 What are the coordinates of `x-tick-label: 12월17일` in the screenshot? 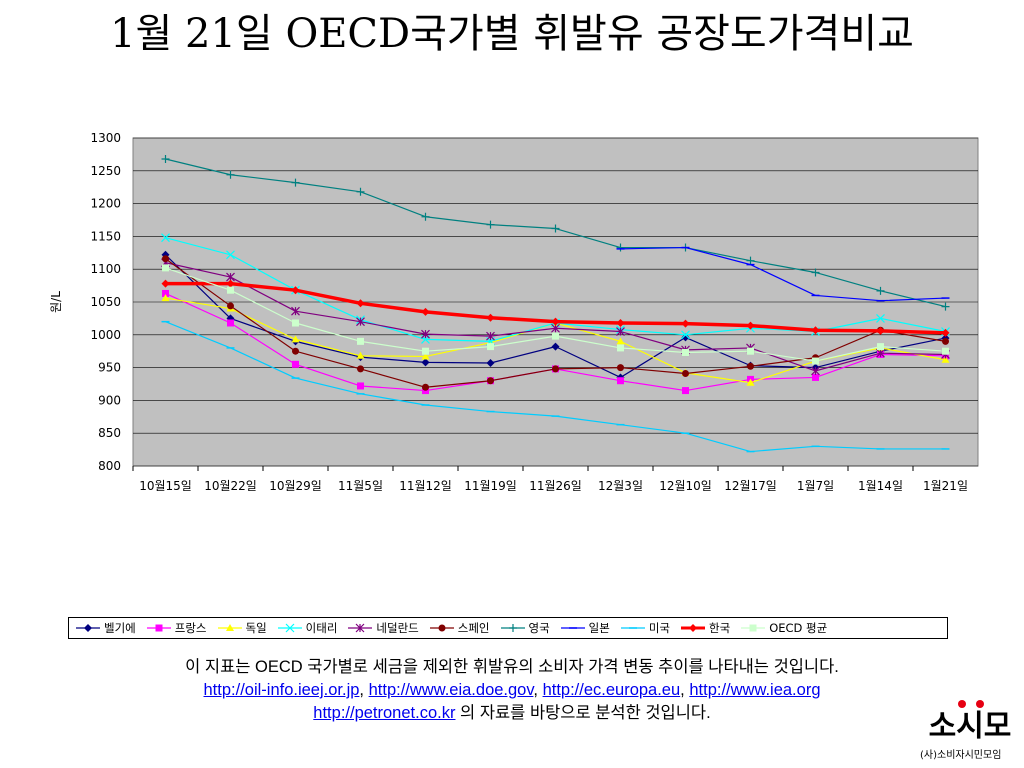 It's located at (750, 486).